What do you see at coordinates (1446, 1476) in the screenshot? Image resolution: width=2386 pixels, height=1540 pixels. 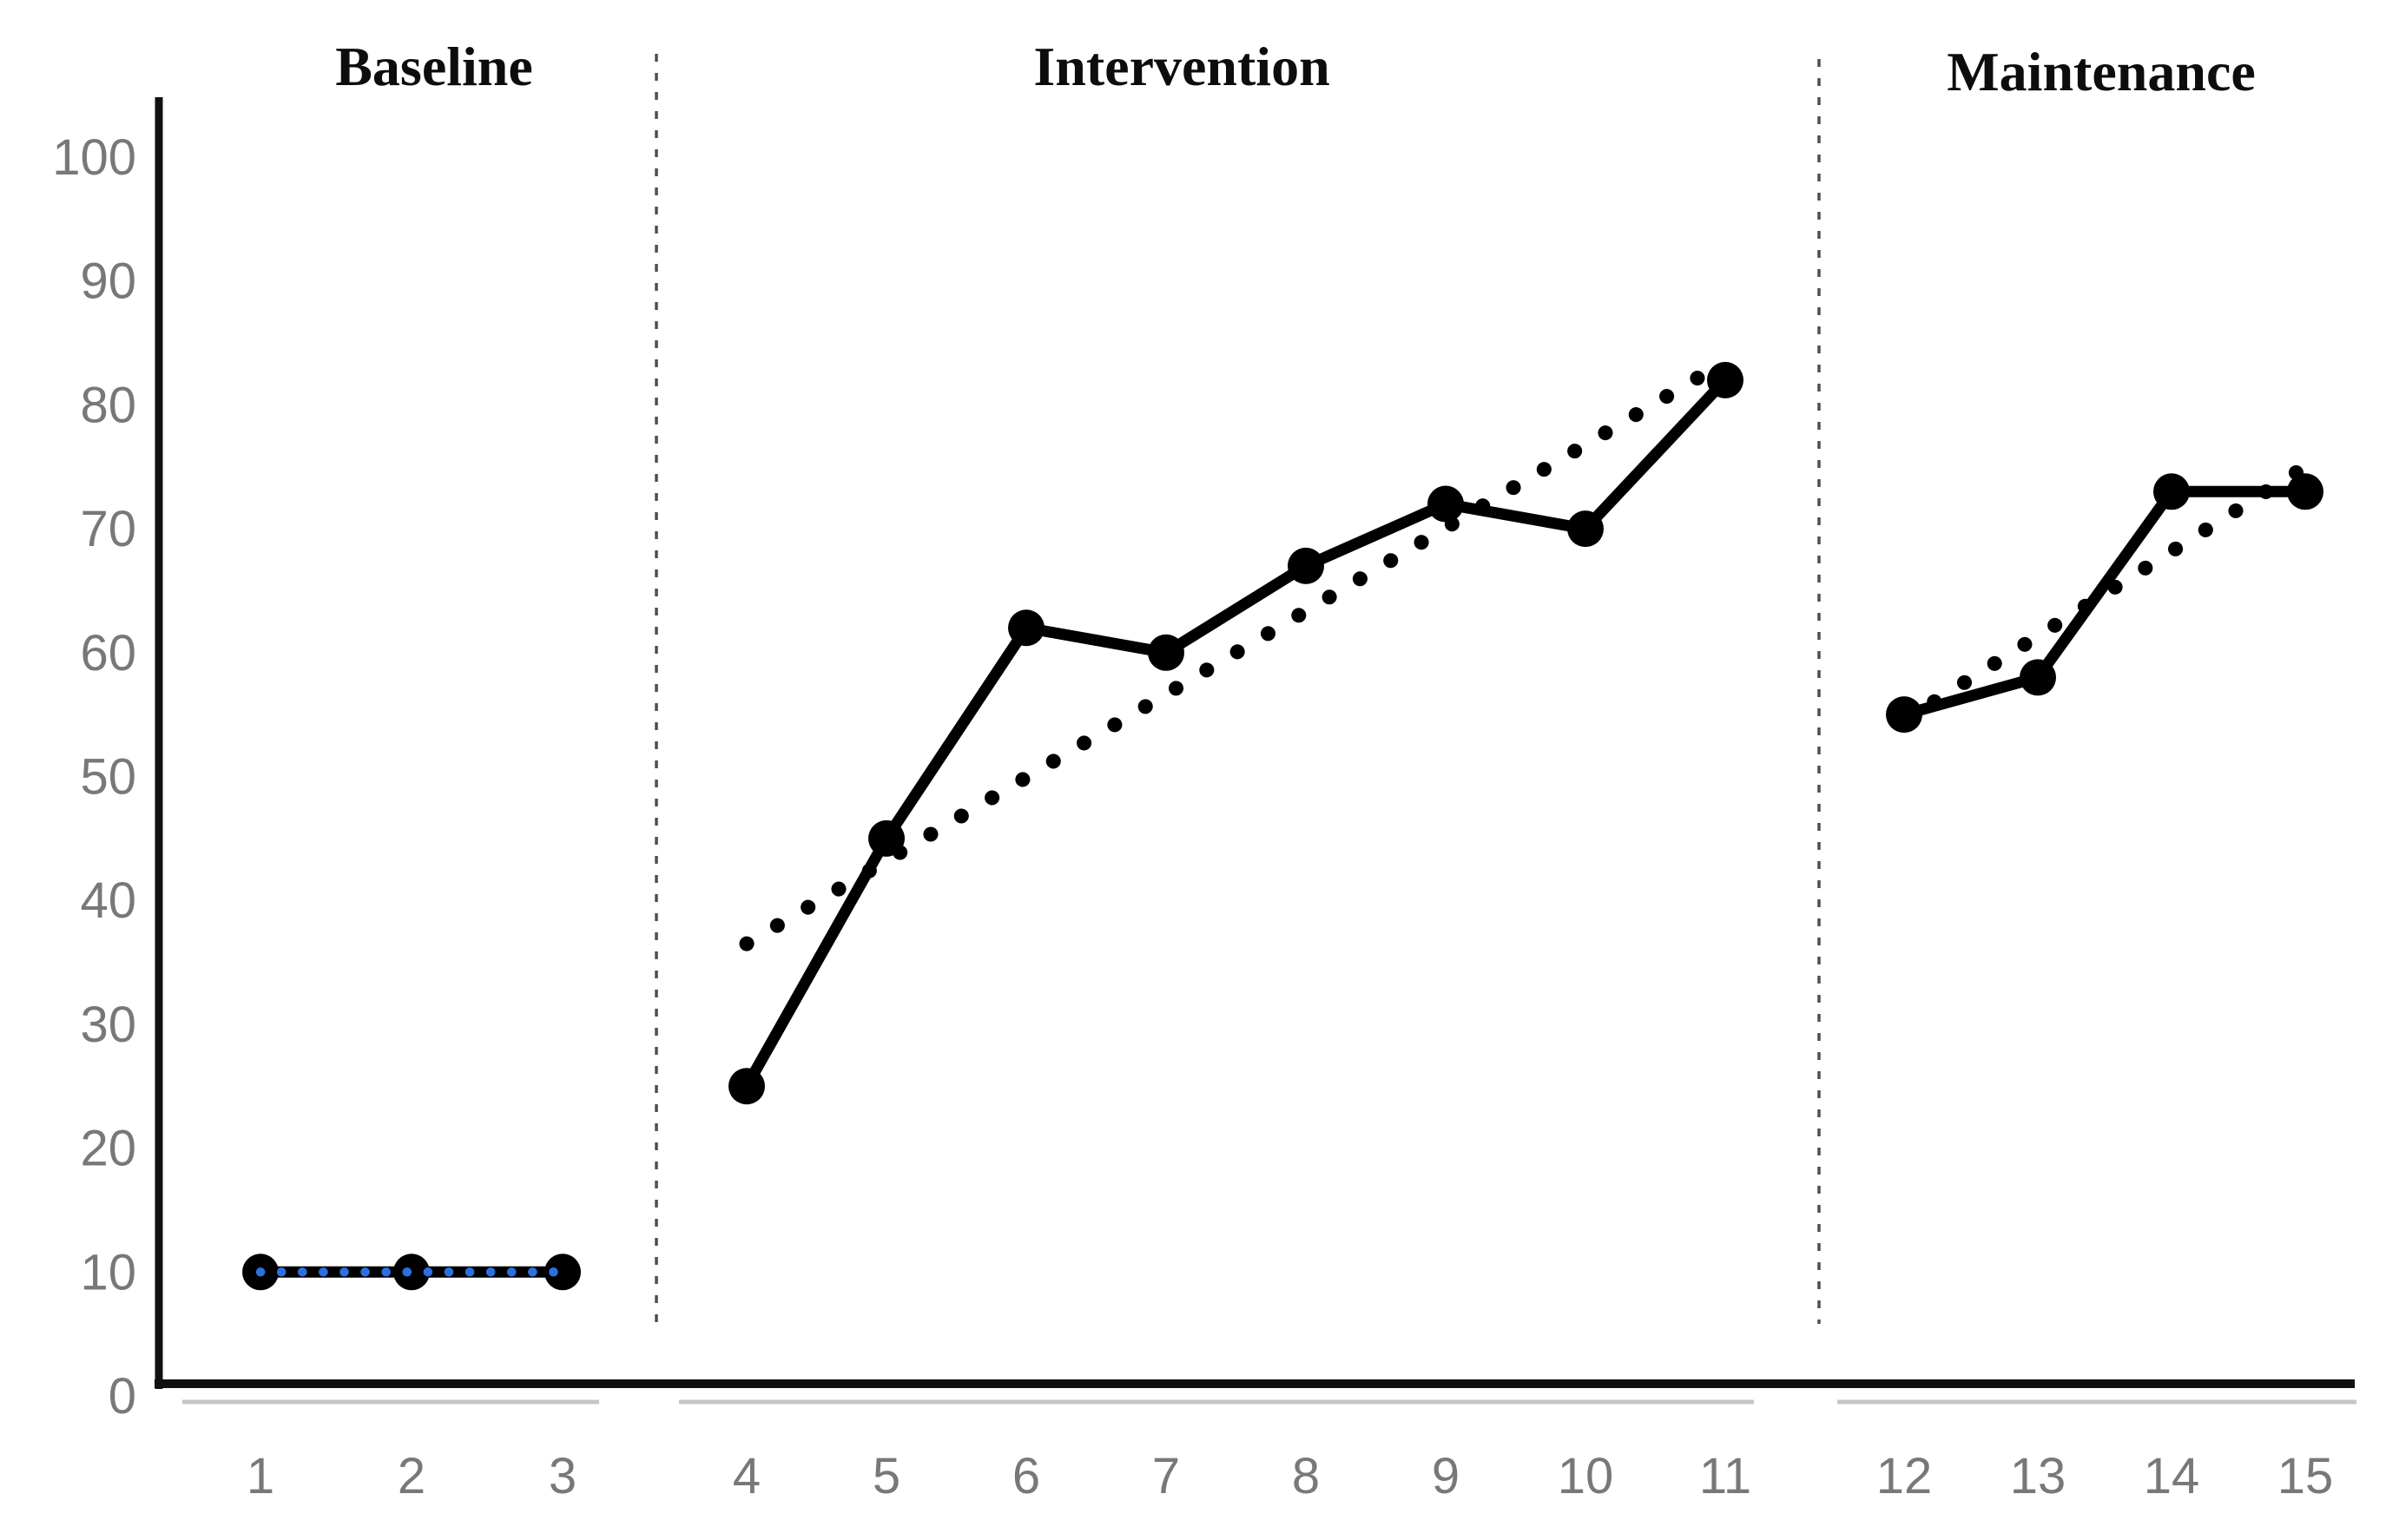 I see `x-tick-label-9: 9` at bounding box center [1446, 1476].